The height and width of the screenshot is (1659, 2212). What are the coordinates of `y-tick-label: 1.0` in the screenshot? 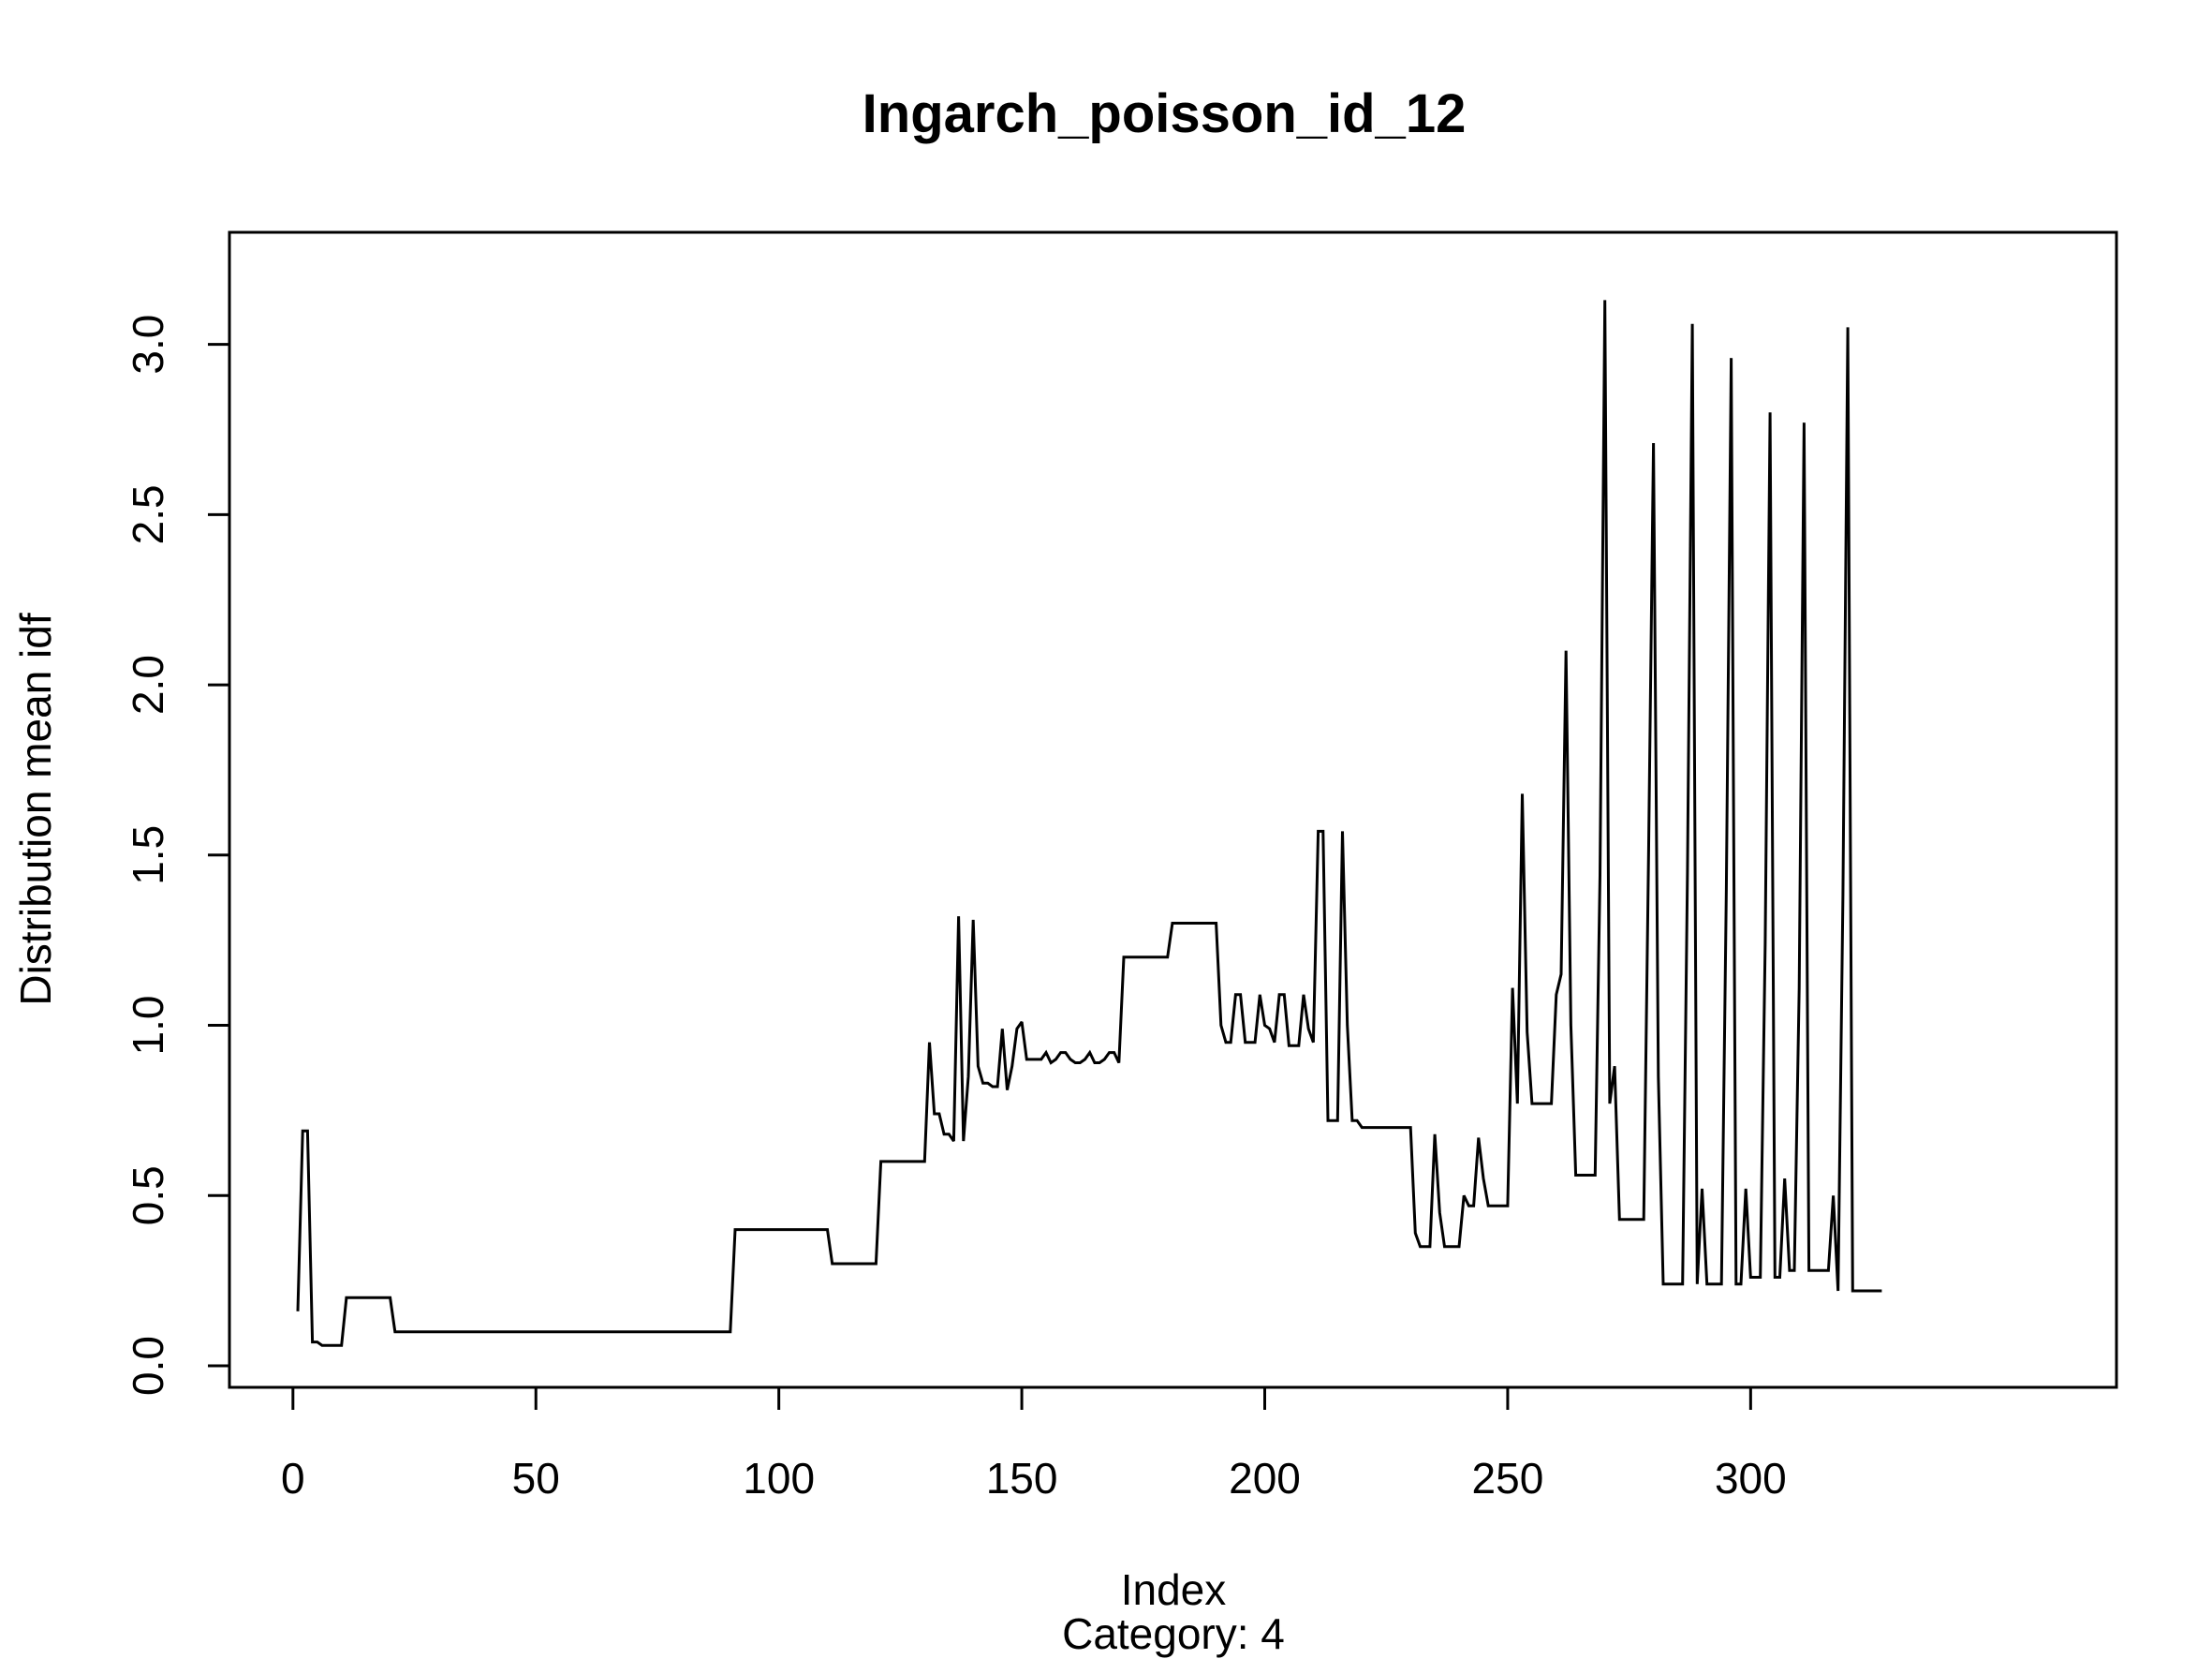 It's located at (148, 1026).